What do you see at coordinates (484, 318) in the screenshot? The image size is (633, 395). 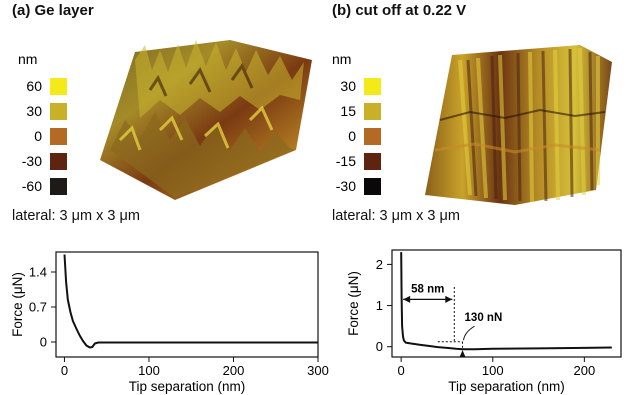 I see `chart-b-annotation-130nn: 130 nN` at bounding box center [484, 318].